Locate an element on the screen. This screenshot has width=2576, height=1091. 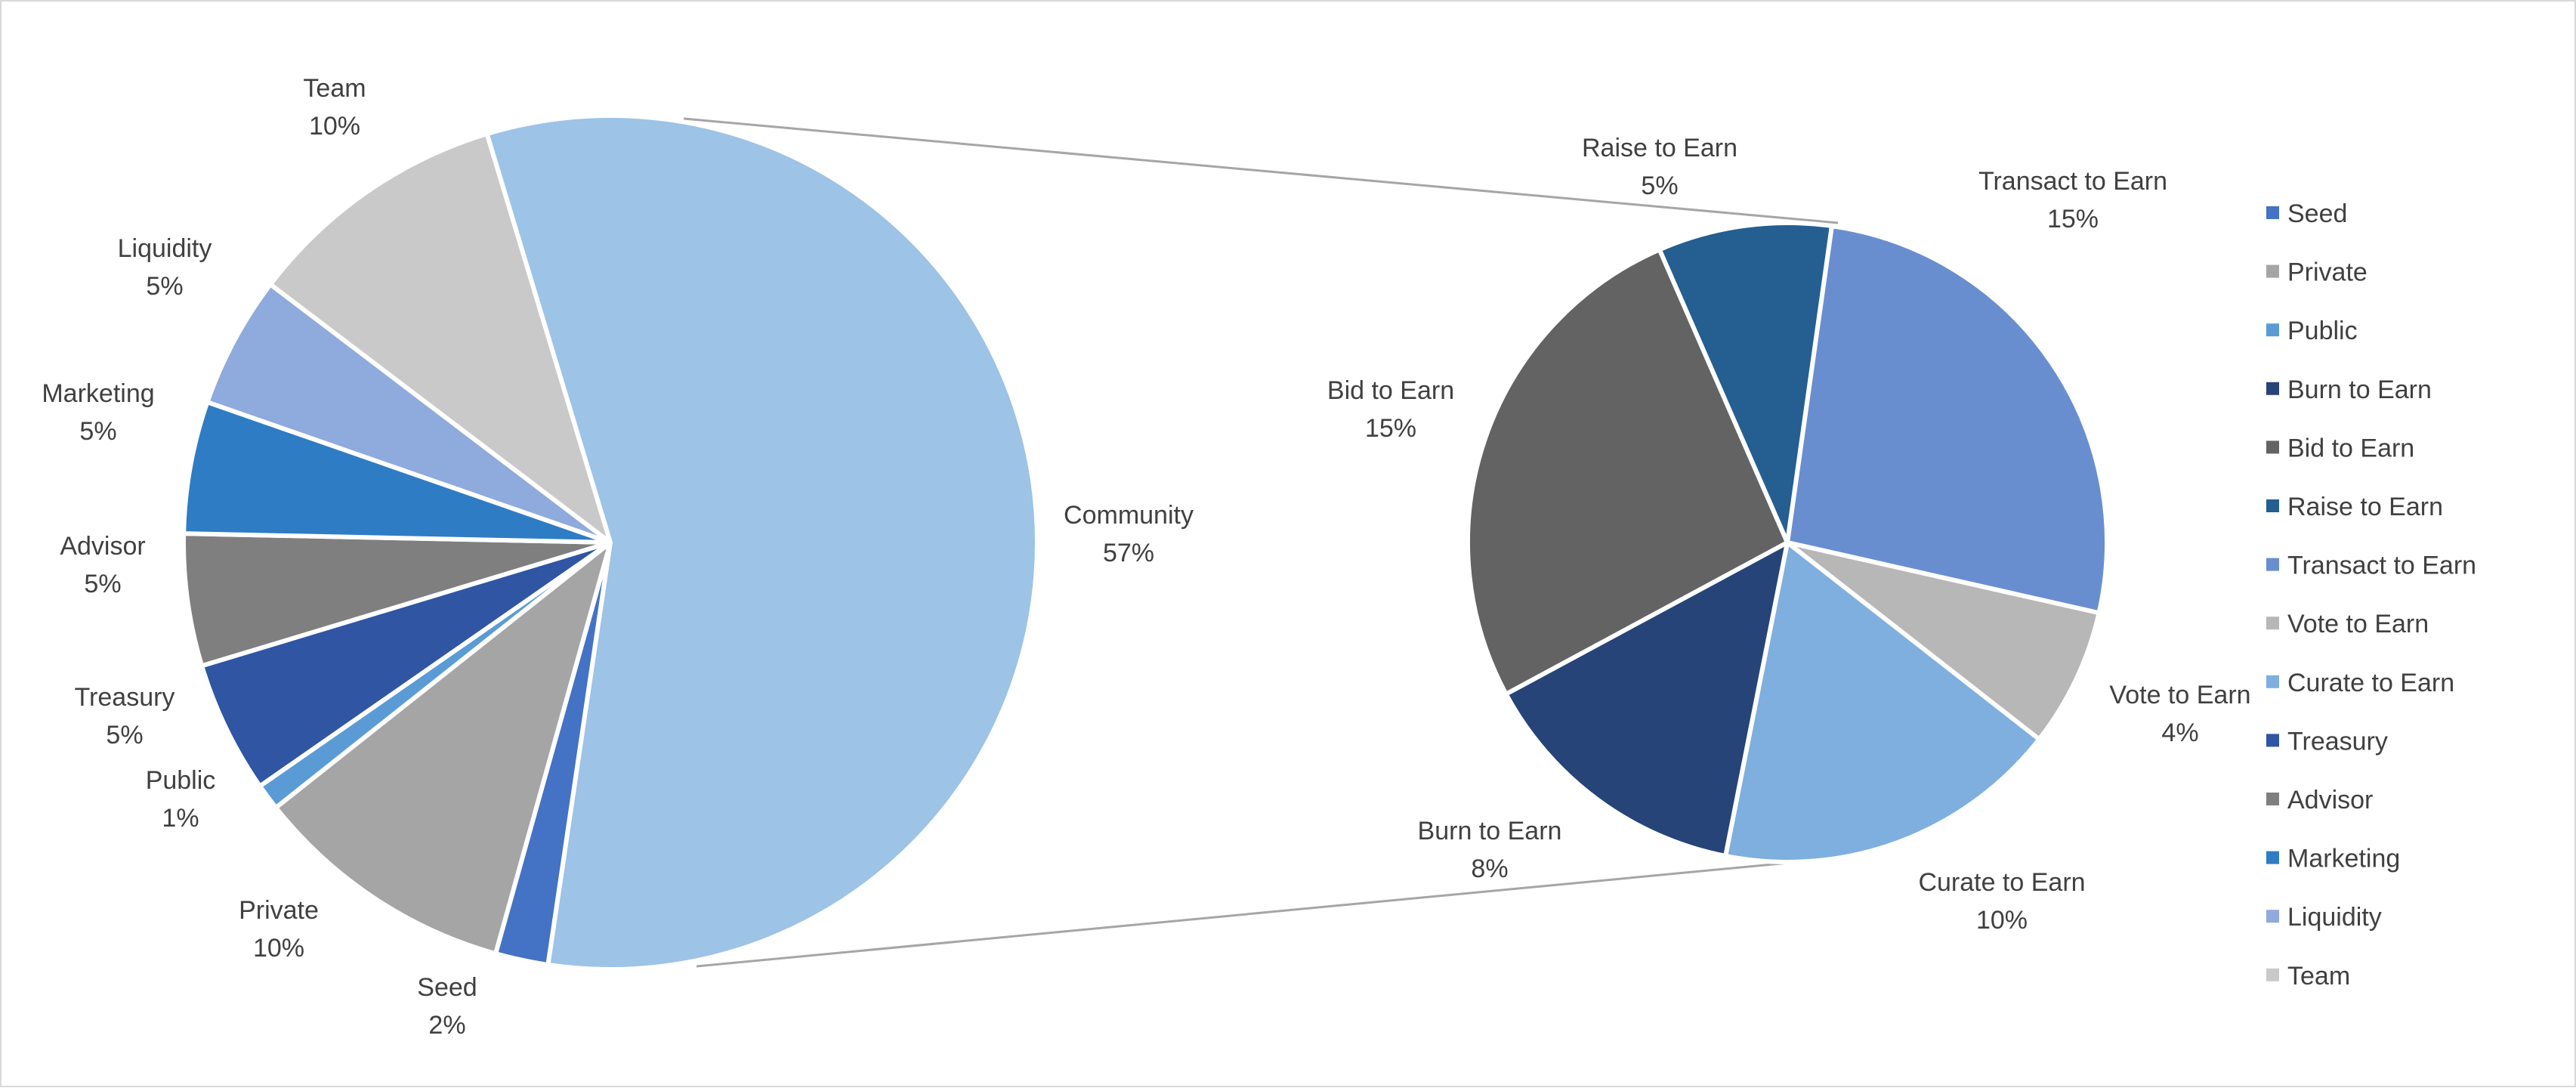
legend-item-raise-to-earn: Raise to Earn is located at coordinates (2354, 507).